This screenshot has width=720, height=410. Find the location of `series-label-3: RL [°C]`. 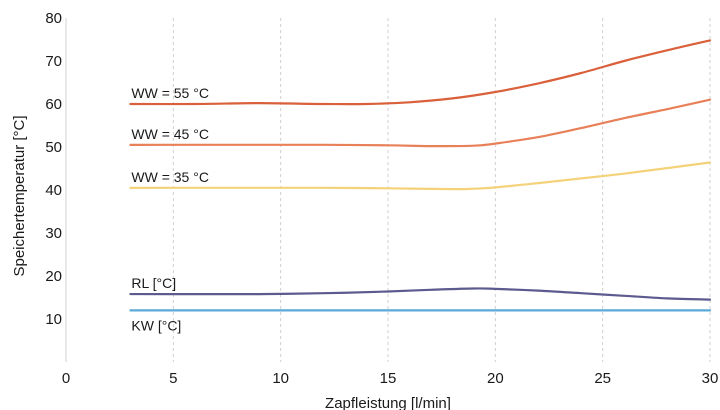

series-label-3: RL [°C] is located at coordinates (153, 283).